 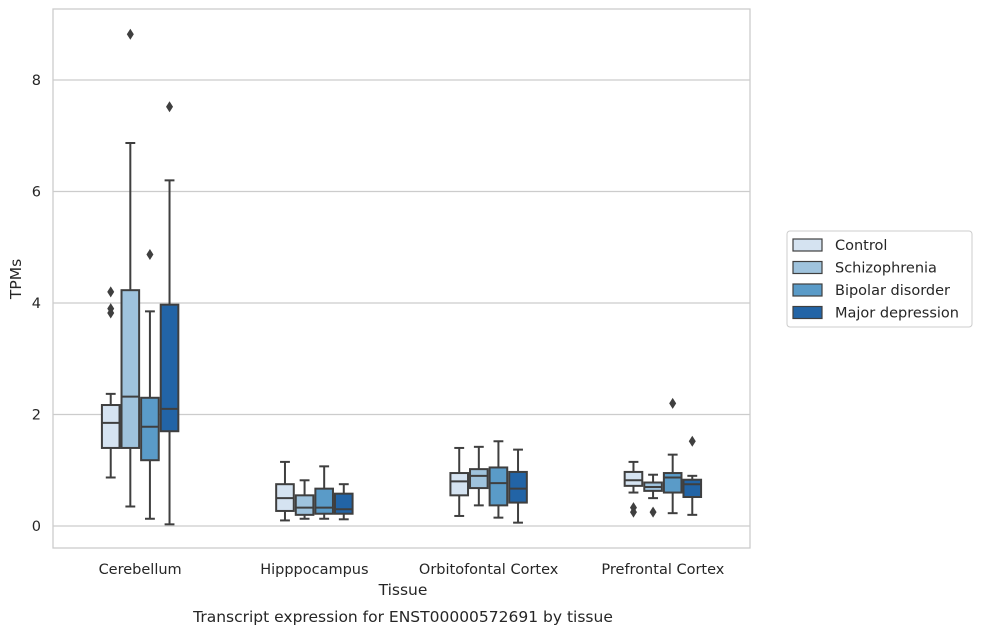 What do you see at coordinates (861, 246) in the screenshot?
I see `legend-label: Control` at bounding box center [861, 246].